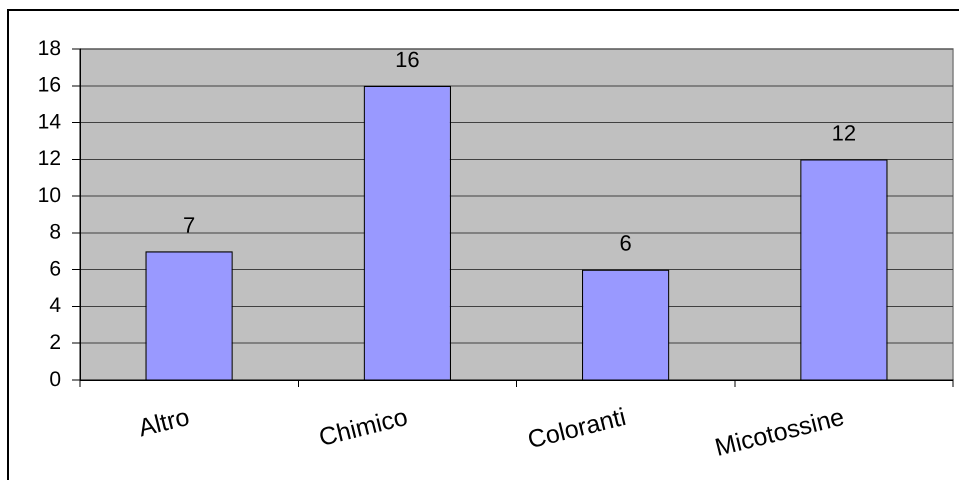 The width and height of the screenshot is (959, 480). I want to click on y-tick-label: 6, so click(55, 268).